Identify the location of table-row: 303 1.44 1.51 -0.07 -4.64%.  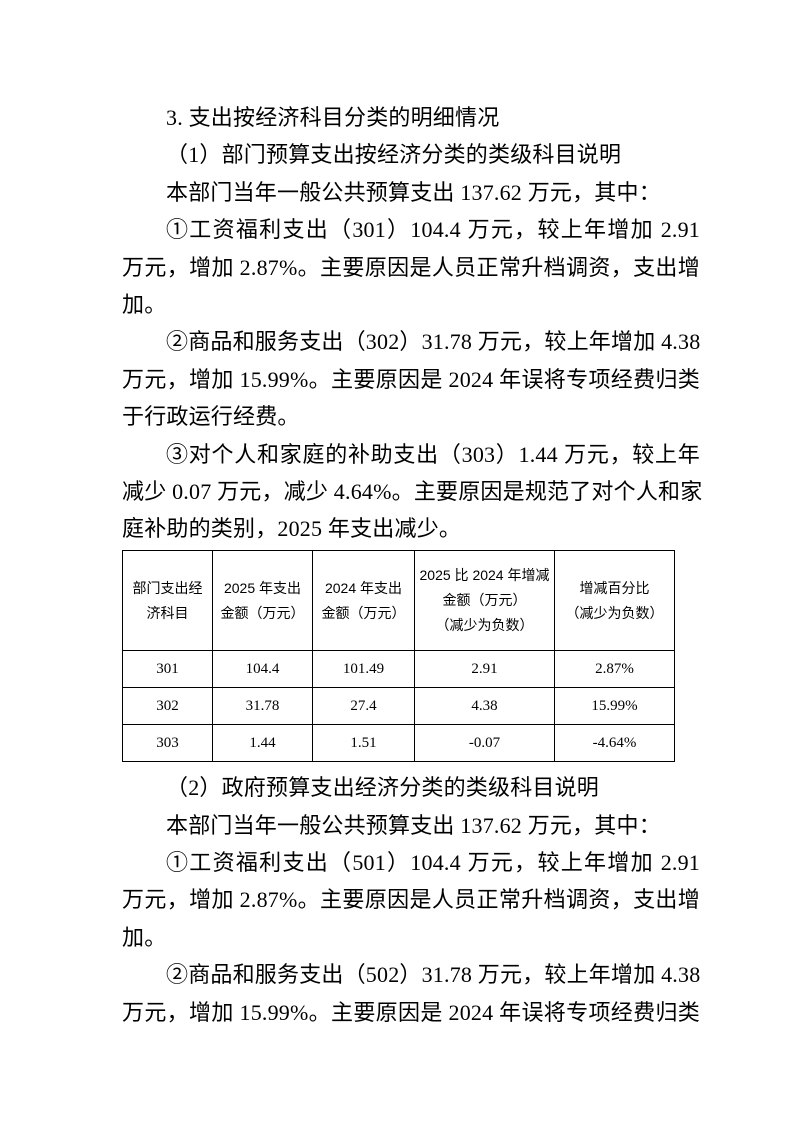
(398, 743).